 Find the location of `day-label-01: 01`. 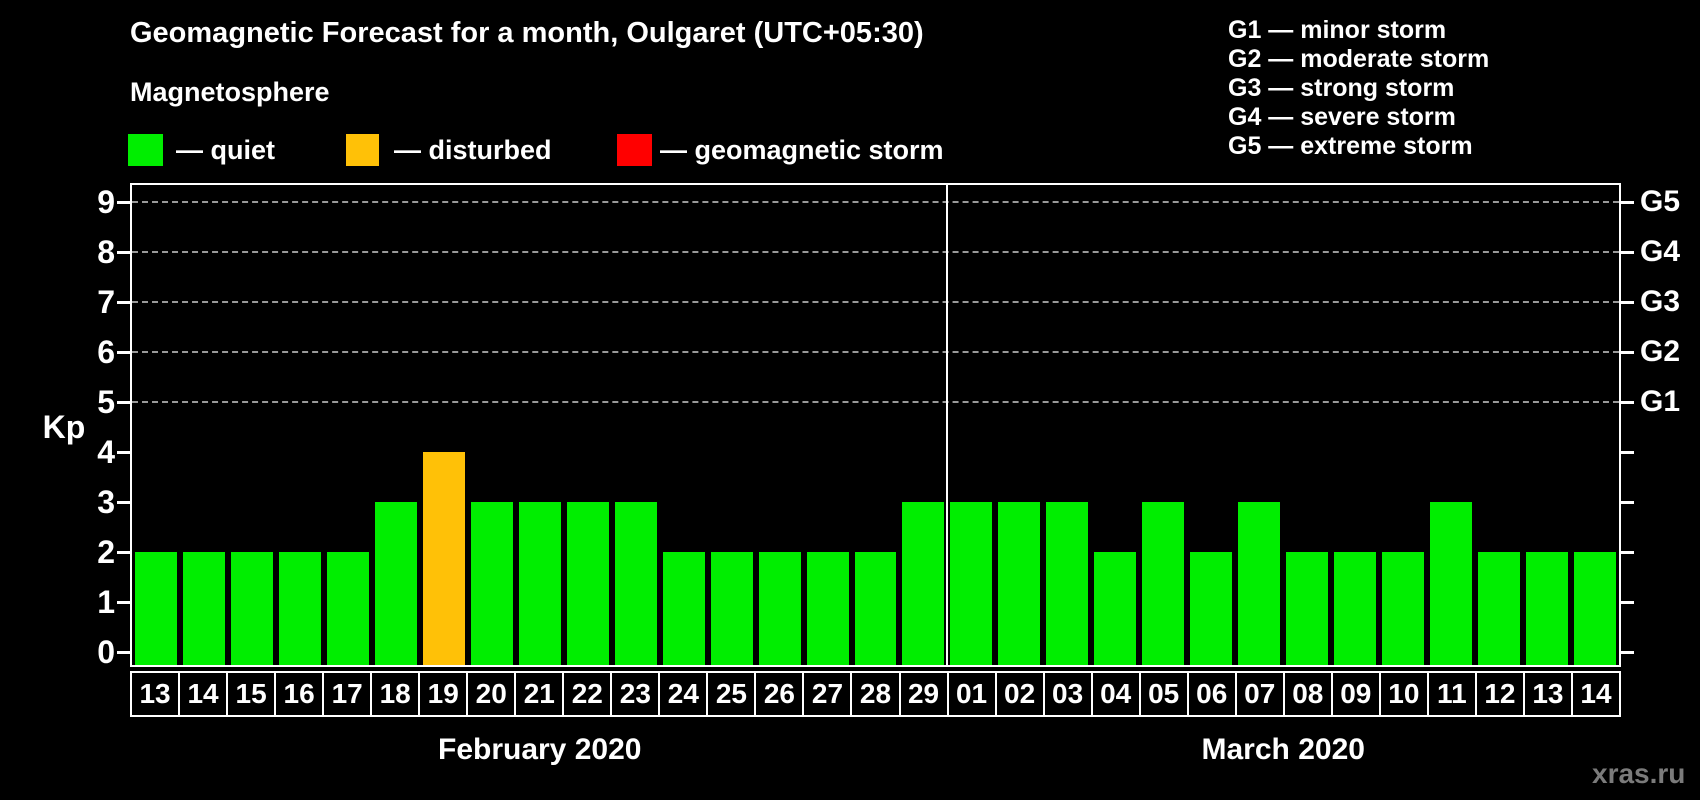

day-label-01: 01 is located at coordinates (971, 694).